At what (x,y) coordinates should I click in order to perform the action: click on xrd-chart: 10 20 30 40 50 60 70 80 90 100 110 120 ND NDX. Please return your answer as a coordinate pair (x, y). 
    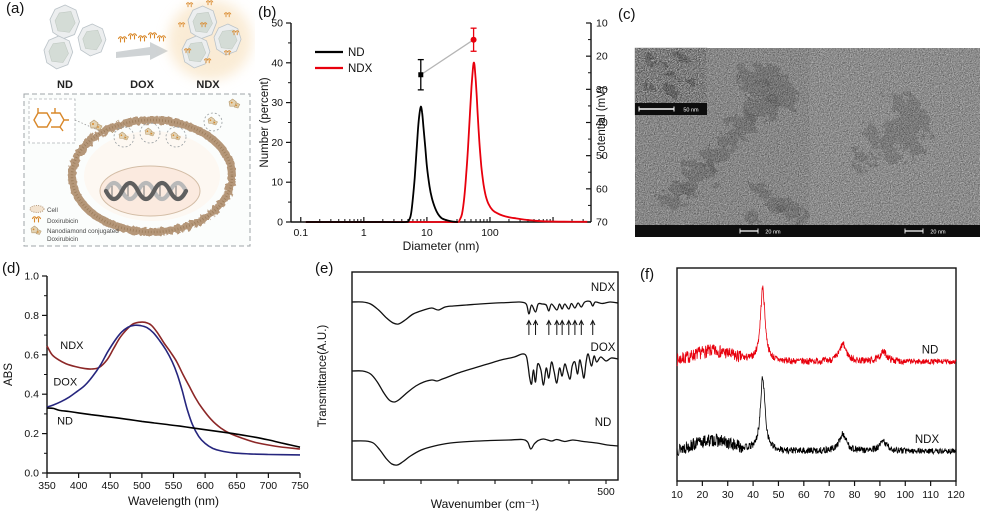
    Looking at the image, I should click on (818, 384).